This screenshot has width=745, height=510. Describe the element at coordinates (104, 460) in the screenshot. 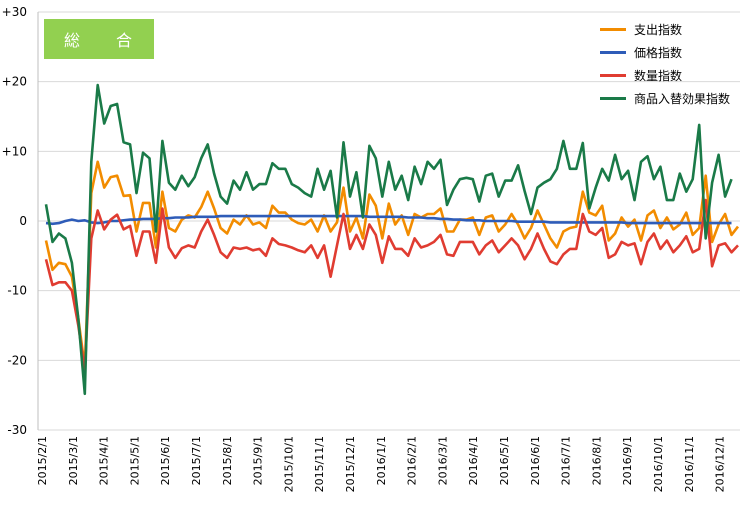

I see `x-tick-label: 2015/4/1` at that location.